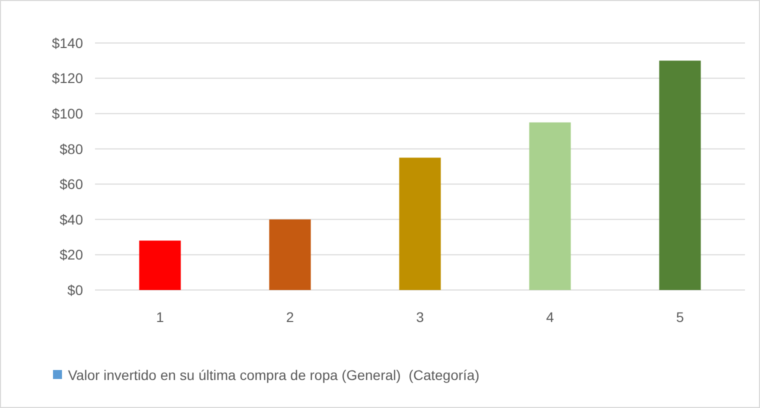 This screenshot has width=760, height=408. I want to click on x-tick-label: 1, so click(160, 317).